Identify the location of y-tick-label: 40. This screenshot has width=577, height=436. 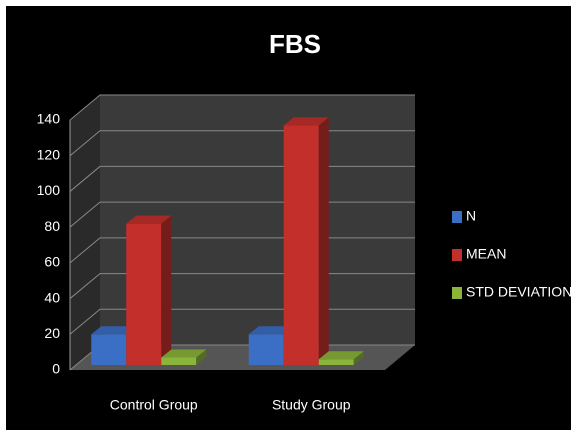
(52, 297).